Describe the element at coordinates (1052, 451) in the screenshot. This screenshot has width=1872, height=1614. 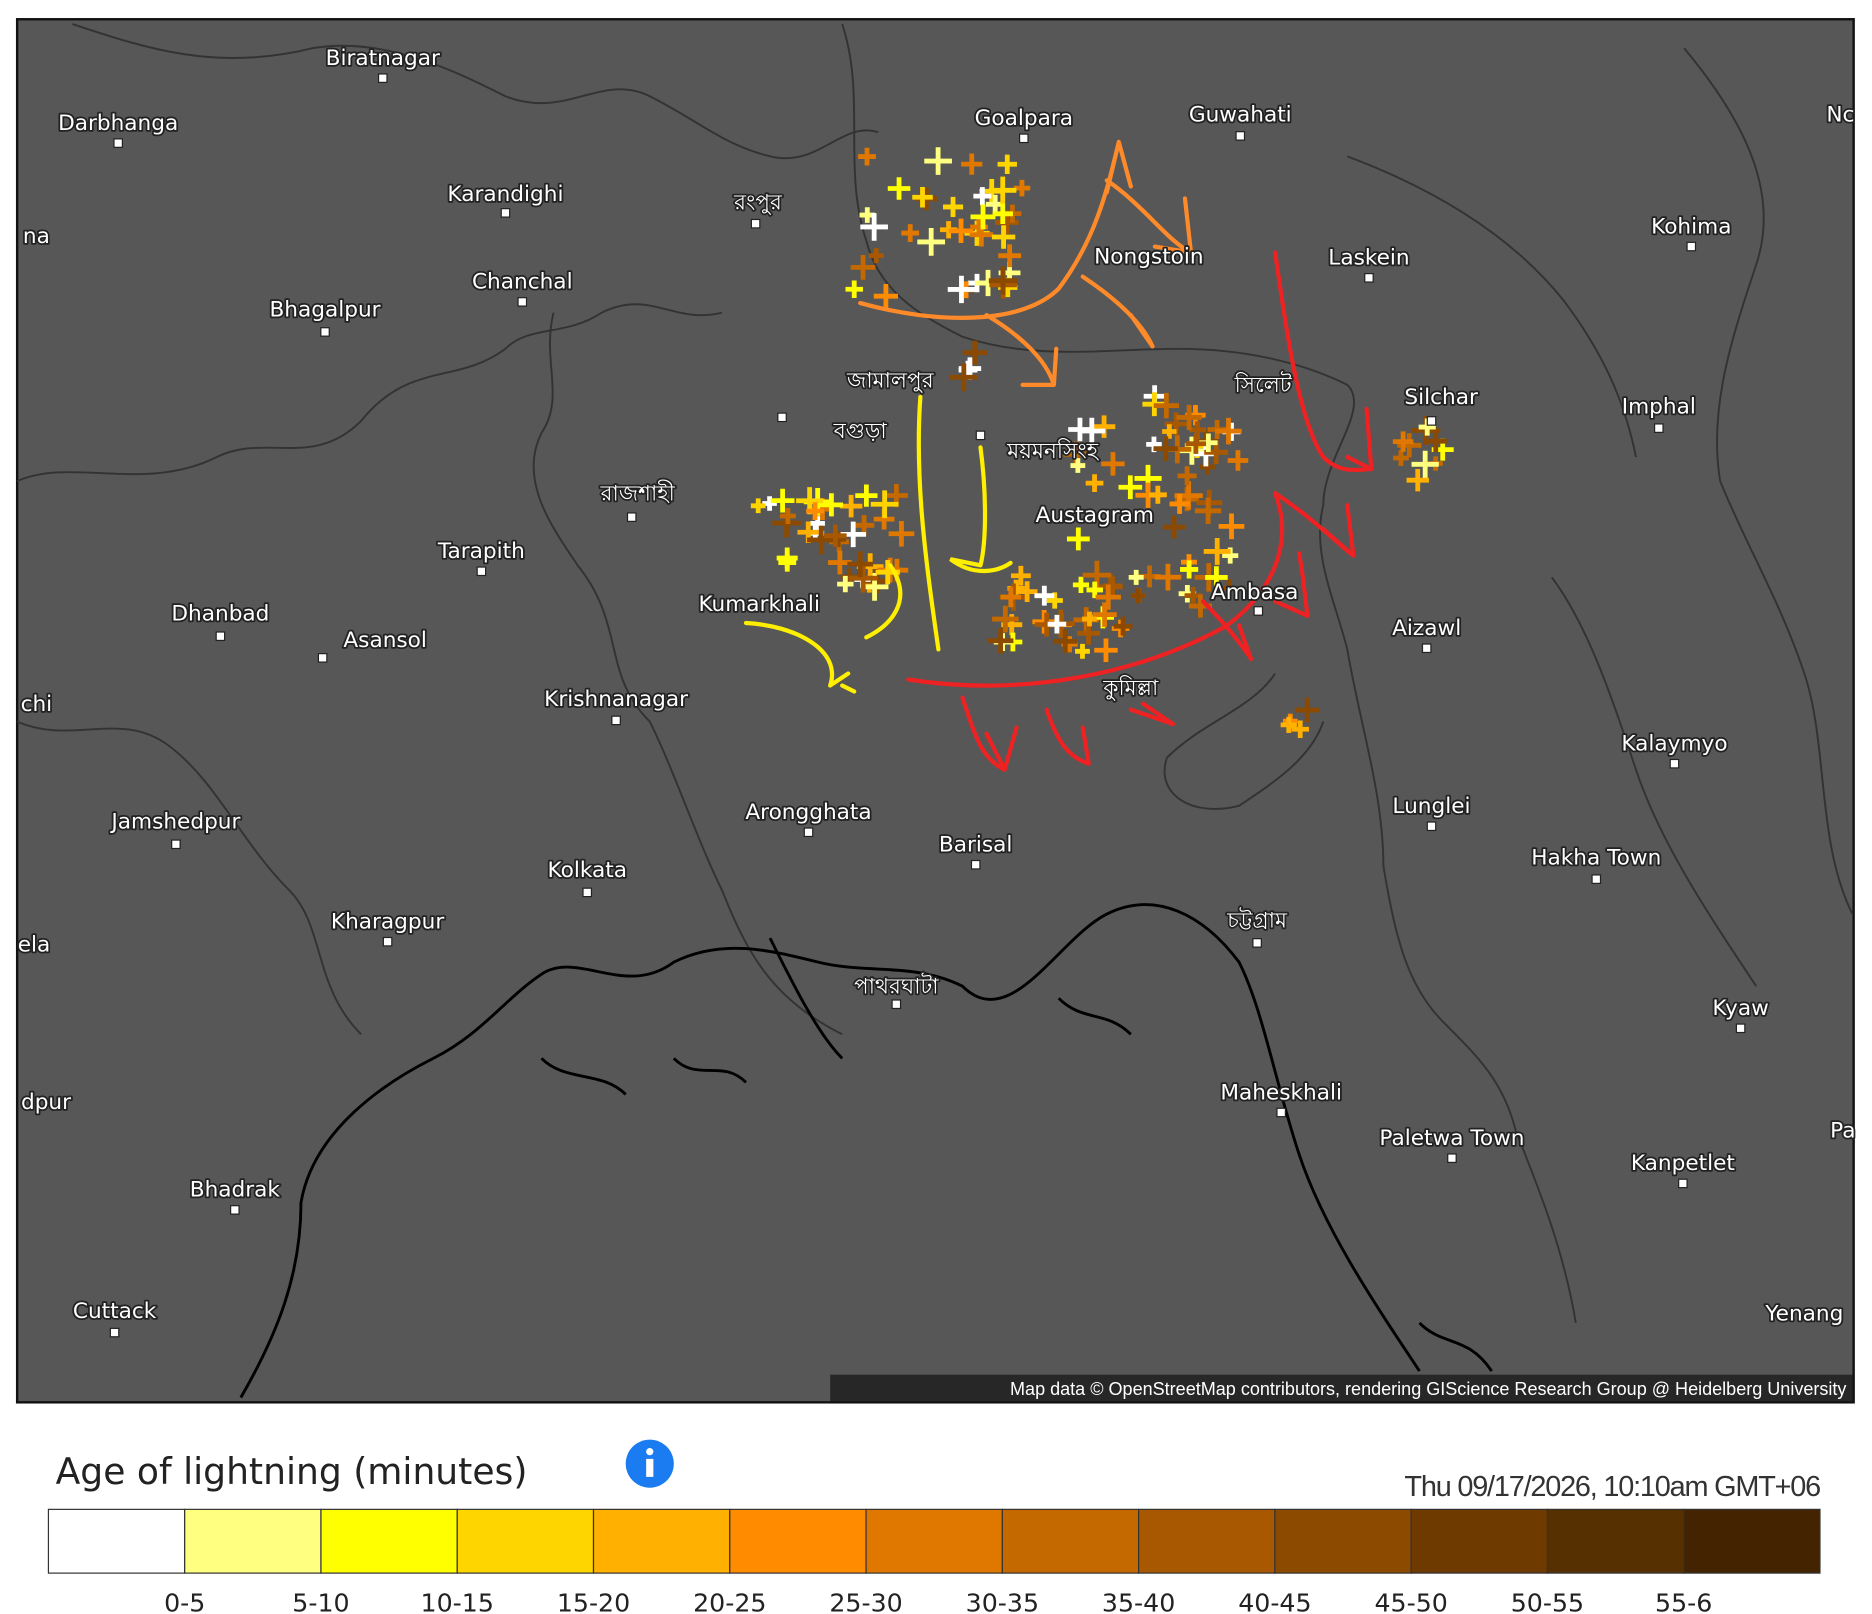
I see `place-label: ময়মনসিংহ` at that location.